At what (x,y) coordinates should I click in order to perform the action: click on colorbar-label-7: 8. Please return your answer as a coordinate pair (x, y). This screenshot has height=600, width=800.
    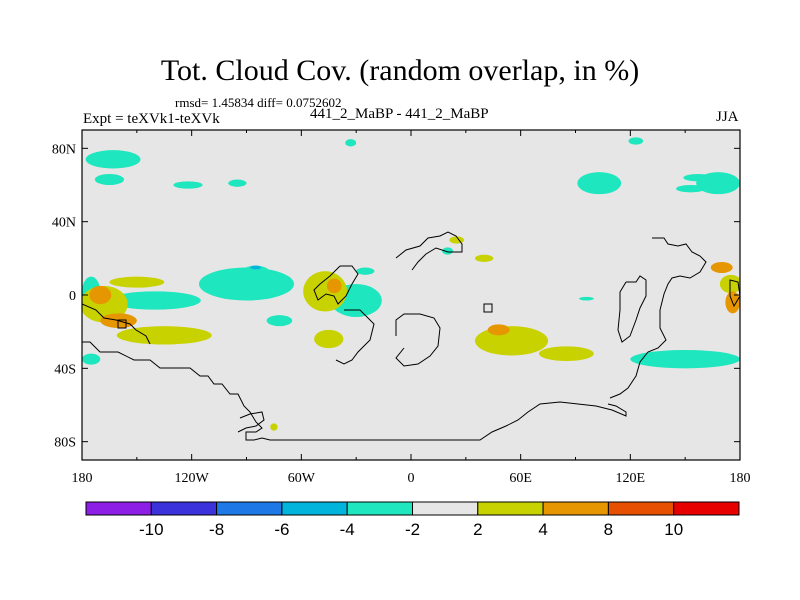
    Looking at the image, I should click on (608, 529).